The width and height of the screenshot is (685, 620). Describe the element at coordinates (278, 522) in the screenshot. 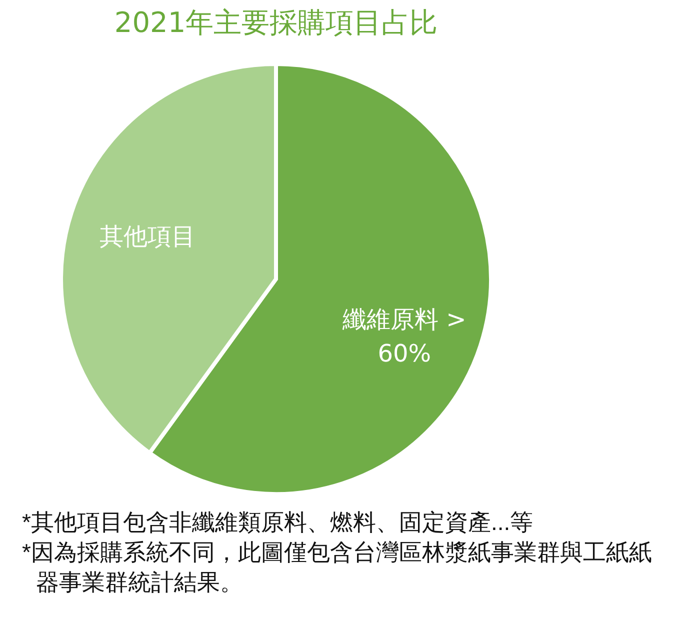

I see `text: *其他項目包含非纖維類原料、燃料、固定資產...等` at that location.